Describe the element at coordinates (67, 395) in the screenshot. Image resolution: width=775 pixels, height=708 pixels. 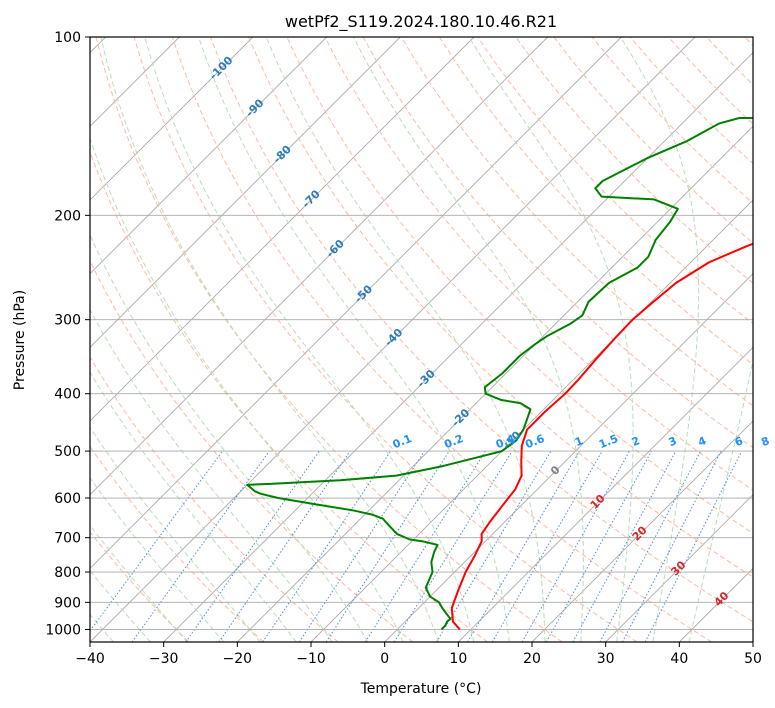
I see `y-tick-label: 400` at that location.